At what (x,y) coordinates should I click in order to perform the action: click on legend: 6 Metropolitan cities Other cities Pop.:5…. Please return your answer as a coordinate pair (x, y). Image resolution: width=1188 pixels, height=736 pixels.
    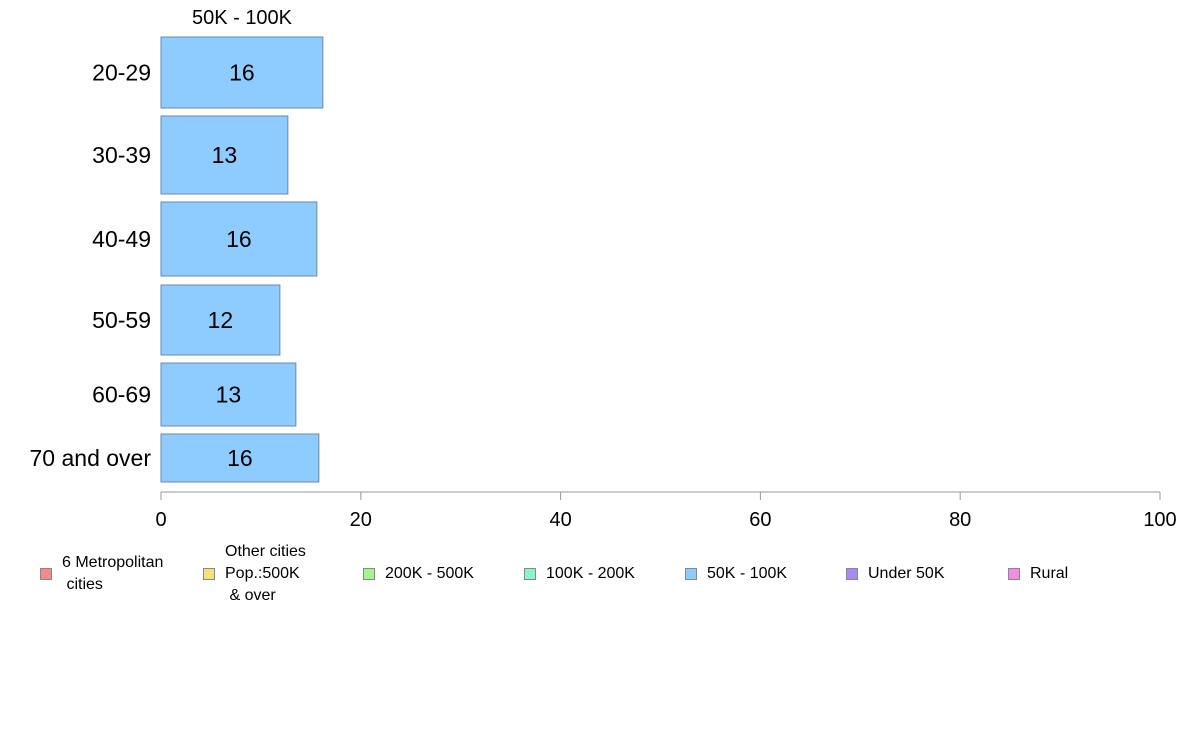
    Looking at the image, I should click on (594, 580).